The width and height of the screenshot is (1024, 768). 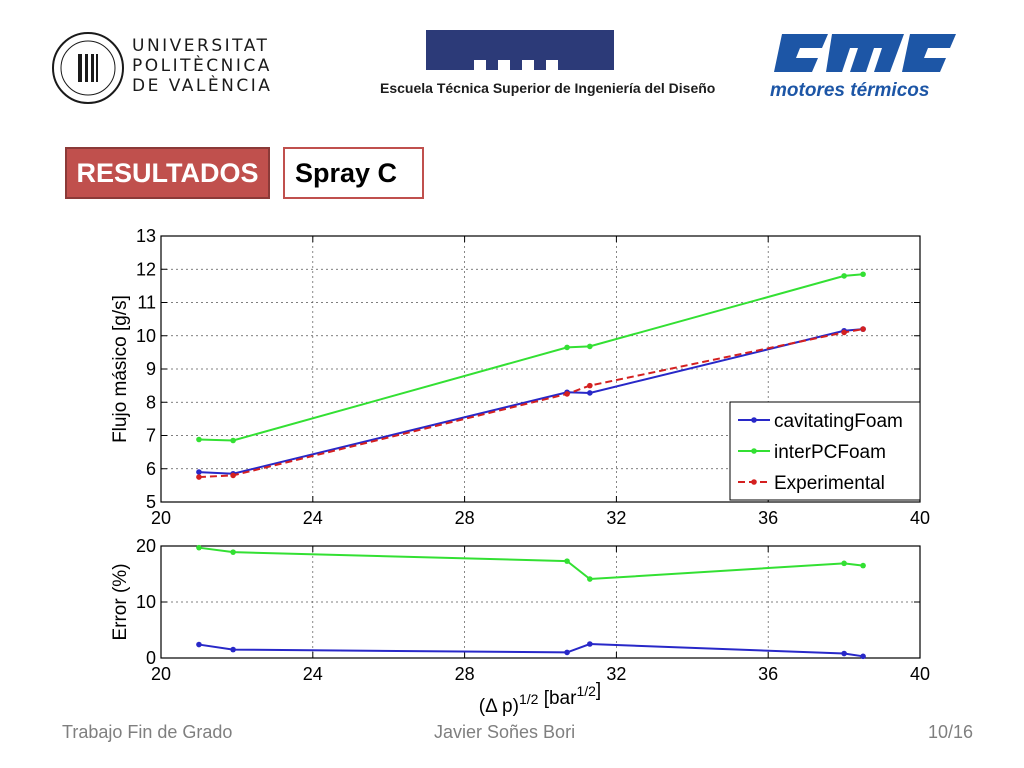 What do you see at coordinates (201, 46) in the screenshot?
I see `upv-line-1: UNIVERSITAT` at bounding box center [201, 46].